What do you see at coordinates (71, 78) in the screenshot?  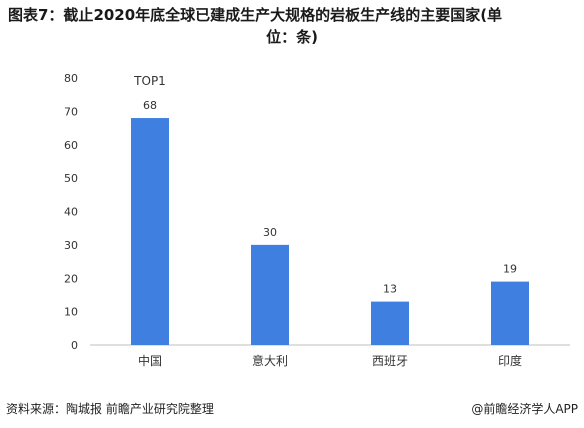 I see `y-tick-label: 80` at bounding box center [71, 78].